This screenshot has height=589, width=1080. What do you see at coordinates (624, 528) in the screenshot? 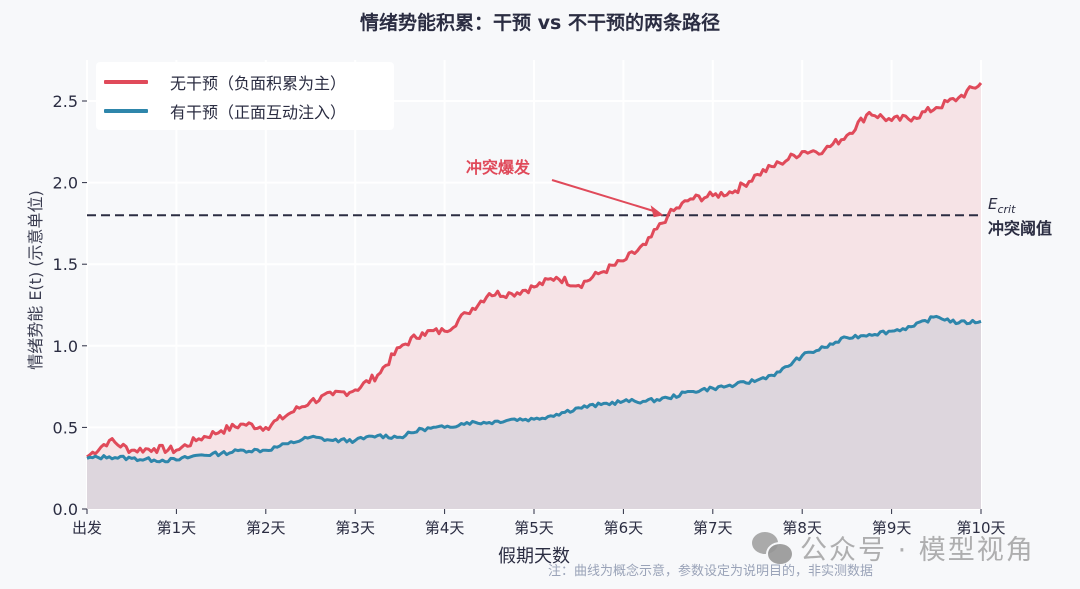
I see `svg-text: 第6天` at bounding box center [624, 528].